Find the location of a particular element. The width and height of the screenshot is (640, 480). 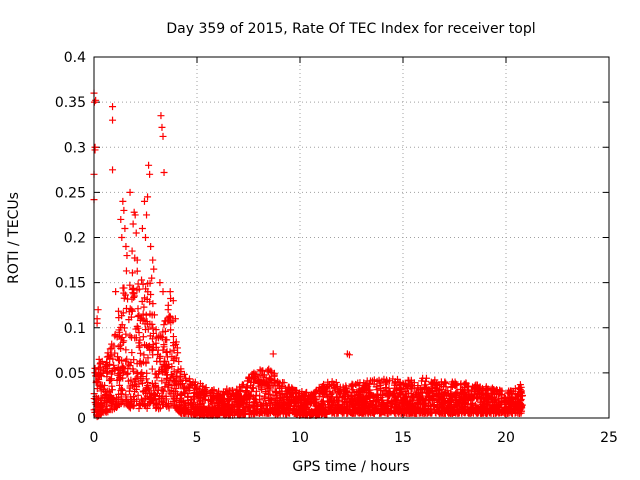

y-tick-label: 0.25 is located at coordinates (70, 193).